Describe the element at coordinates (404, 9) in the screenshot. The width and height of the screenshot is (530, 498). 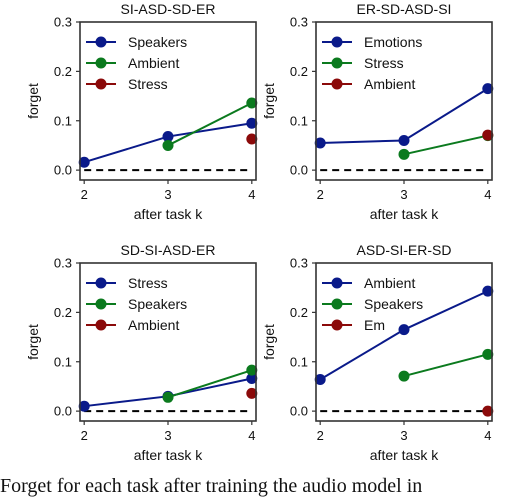
I see `chart-title: ER-SD-ASD-SI` at that location.